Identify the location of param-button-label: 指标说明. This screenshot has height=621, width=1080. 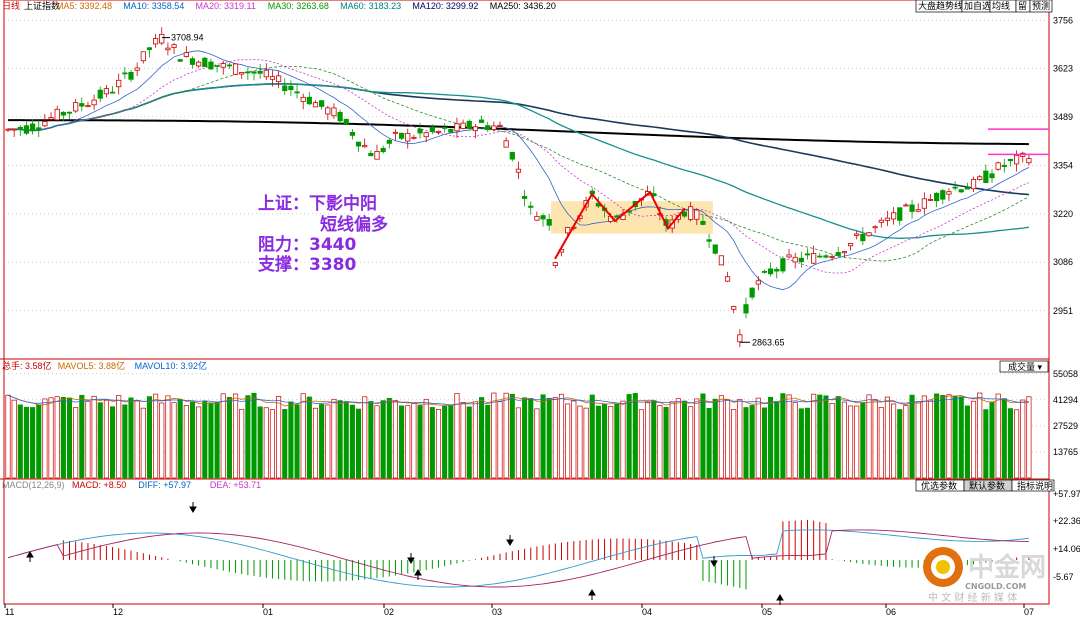
(1035, 485).